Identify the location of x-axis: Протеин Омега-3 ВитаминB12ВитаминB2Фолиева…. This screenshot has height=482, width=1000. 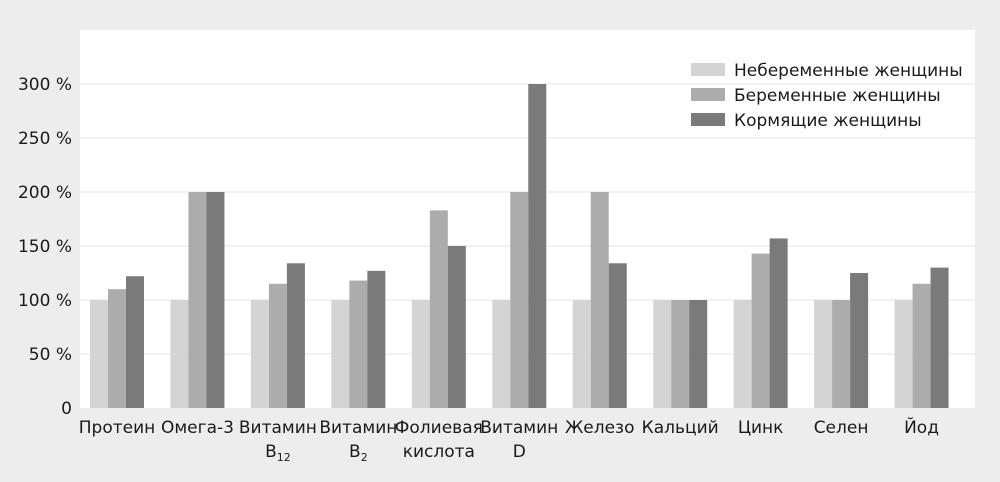
(509, 440).